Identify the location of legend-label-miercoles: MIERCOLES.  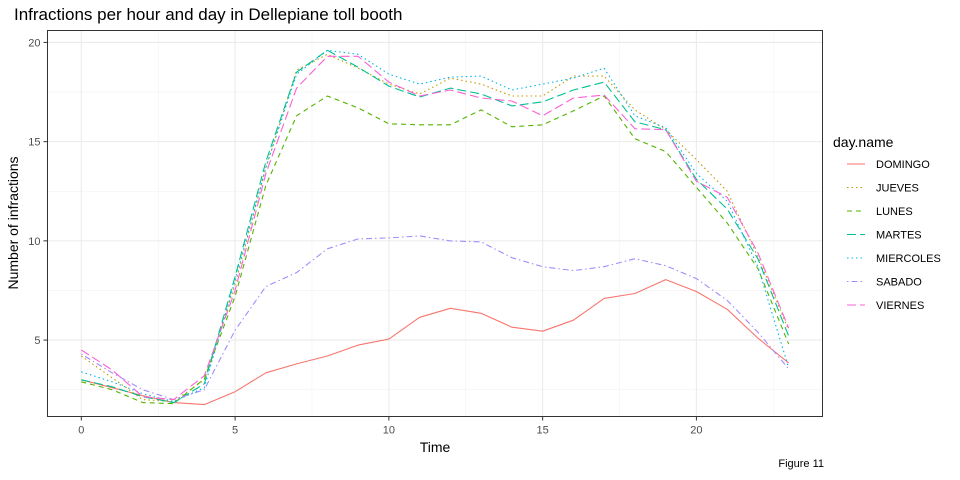
(908, 259).